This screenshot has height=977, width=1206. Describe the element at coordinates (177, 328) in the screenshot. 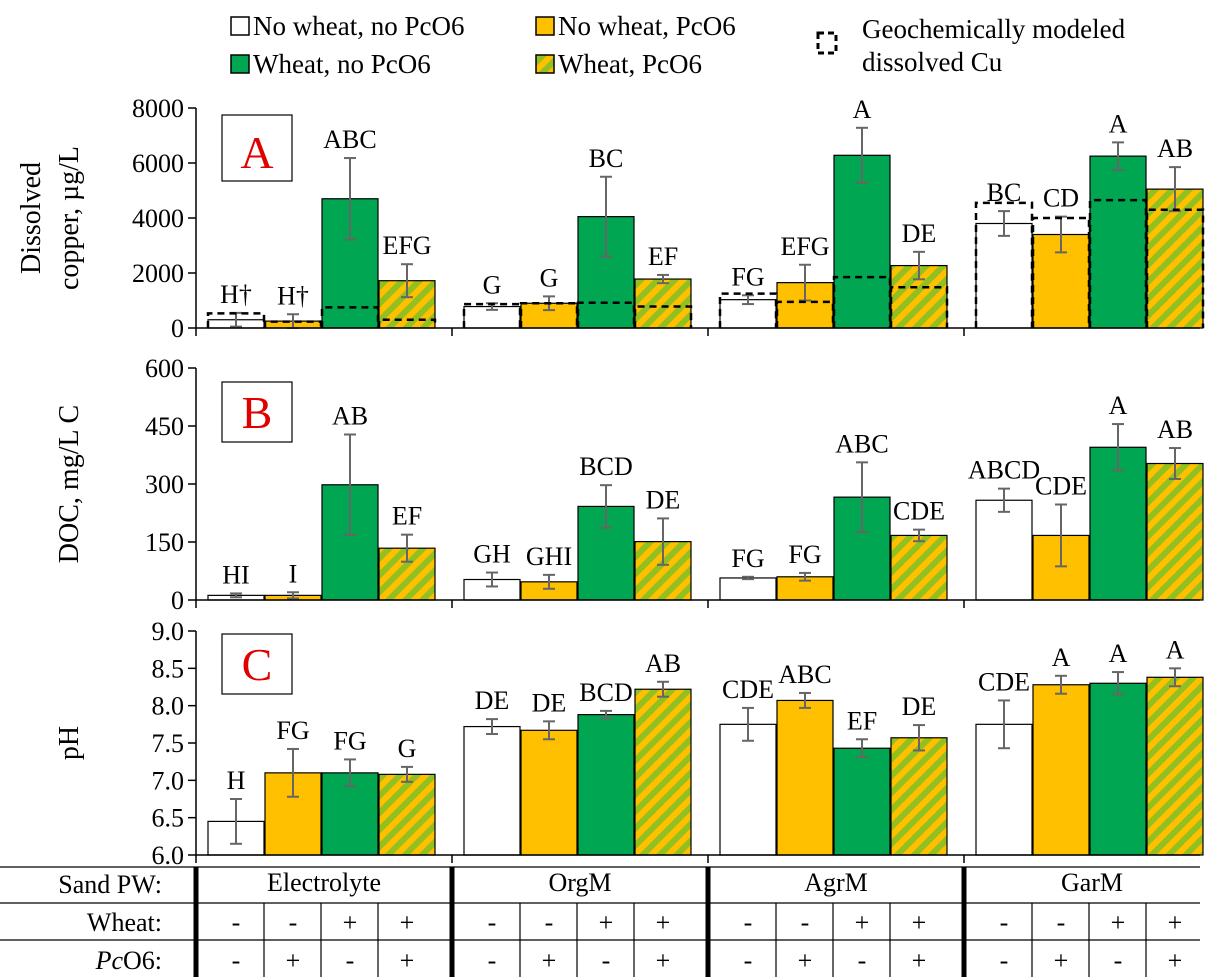

I see `y-tick-label: 0` at that location.